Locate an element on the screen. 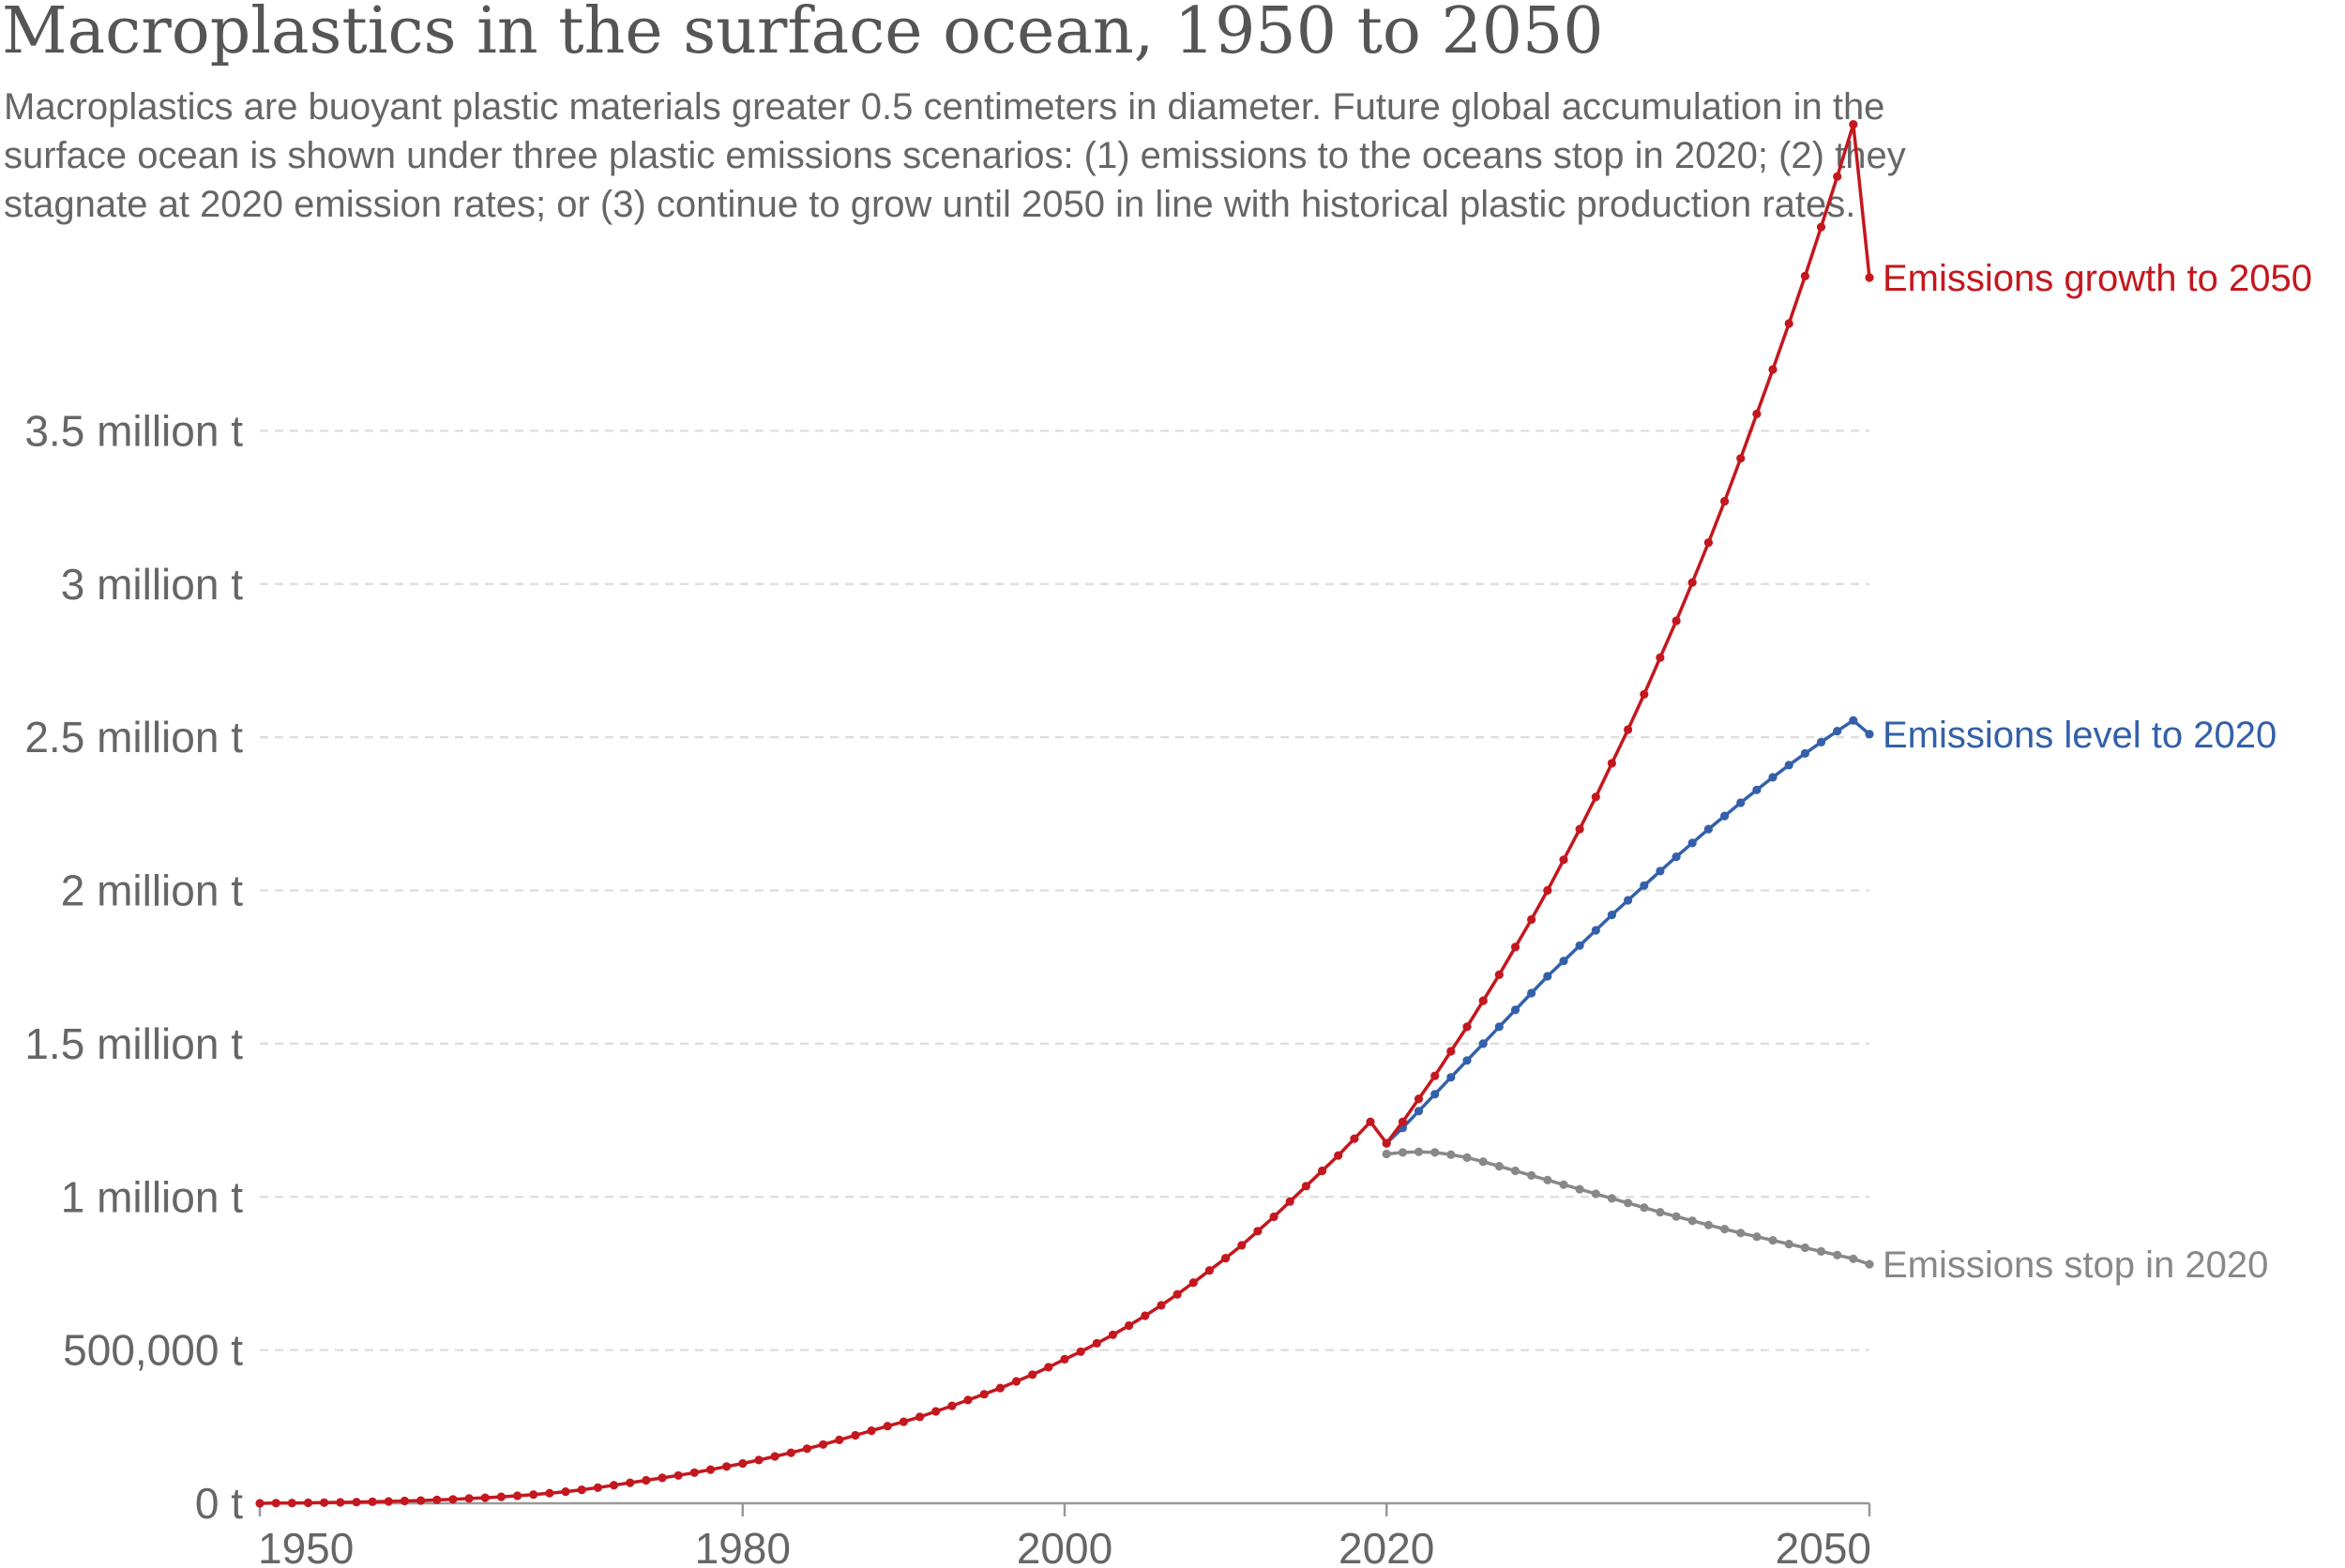 This screenshot has width=2345, height=1568. y-tick-label: 0 t is located at coordinates (219, 1503).